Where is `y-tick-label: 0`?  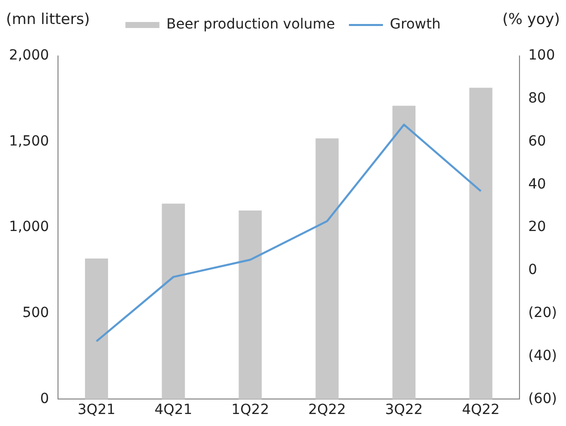
y-tick-label: 0 is located at coordinates (45, 398).